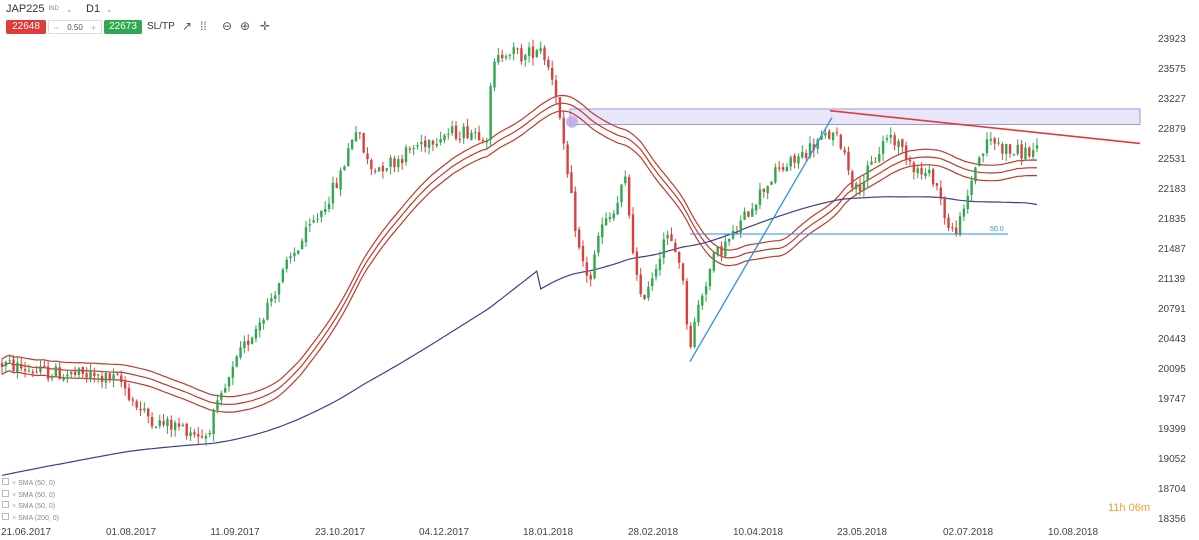 This screenshot has height=540, width=1199. What do you see at coordinates (30, 495) in the screenshot?
I see `indicator-row: × SMA (50, 0)` at bounding box center [30, 495].